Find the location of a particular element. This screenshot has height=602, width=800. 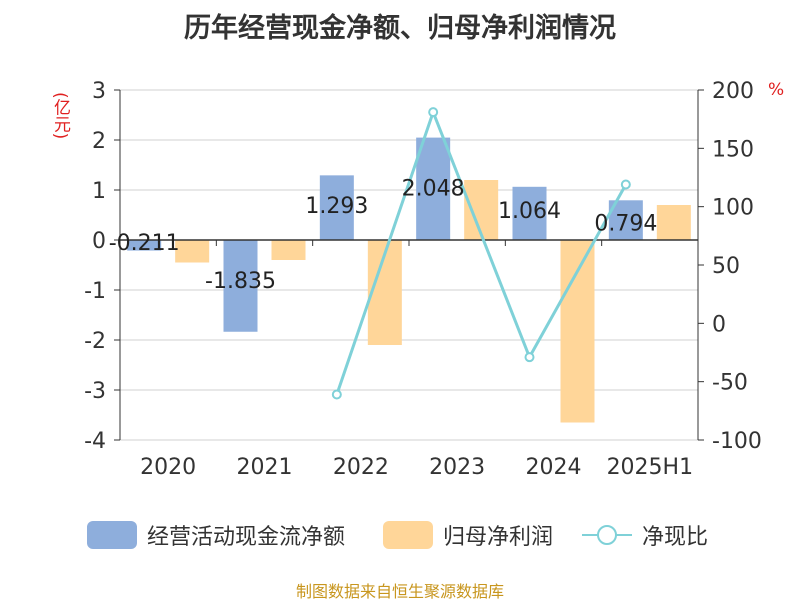

category-label: 2023 is located at coordinates (457, 467).